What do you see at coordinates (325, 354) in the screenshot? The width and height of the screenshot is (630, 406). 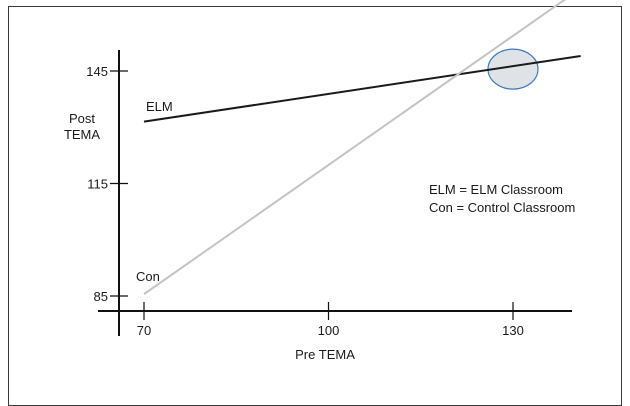 I see `x-axis-label: Pre TEMA` at bounding box center [325, 354].